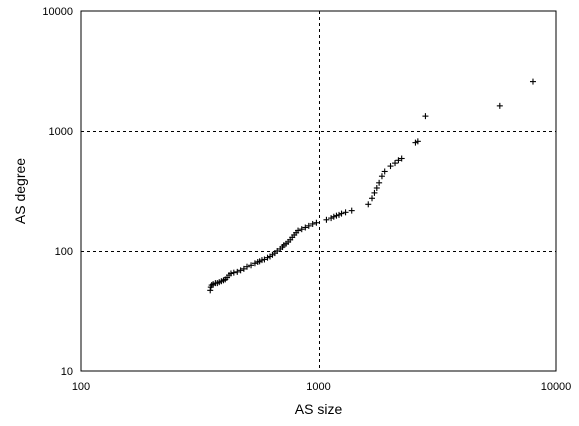 This screenshot has width=579, height=426. Describe the element at coordinates (61, 132) in the screenshot. I see `y-tick-label: 1000` at that location.